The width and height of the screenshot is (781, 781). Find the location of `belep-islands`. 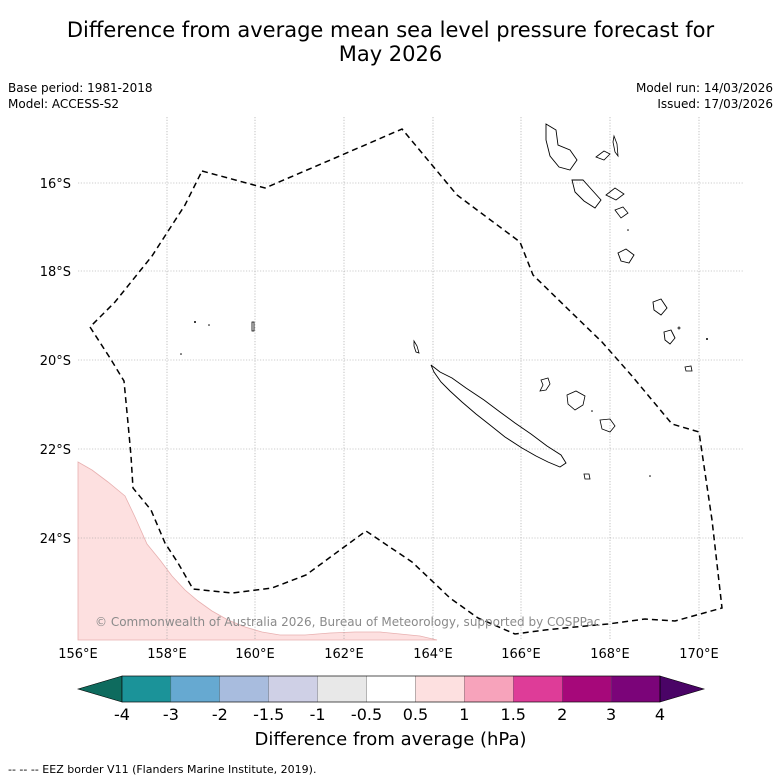

belep-islands is located at coordinates (416, 346).